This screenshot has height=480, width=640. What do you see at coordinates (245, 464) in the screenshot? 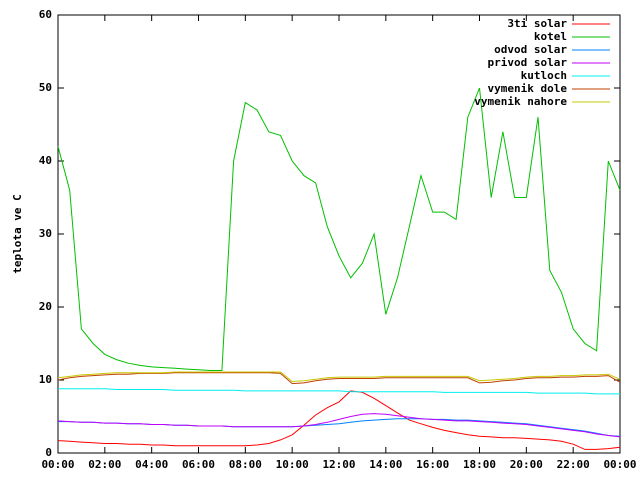
I see `x-tick-label: 08:00` at bounding box center [245, 464].